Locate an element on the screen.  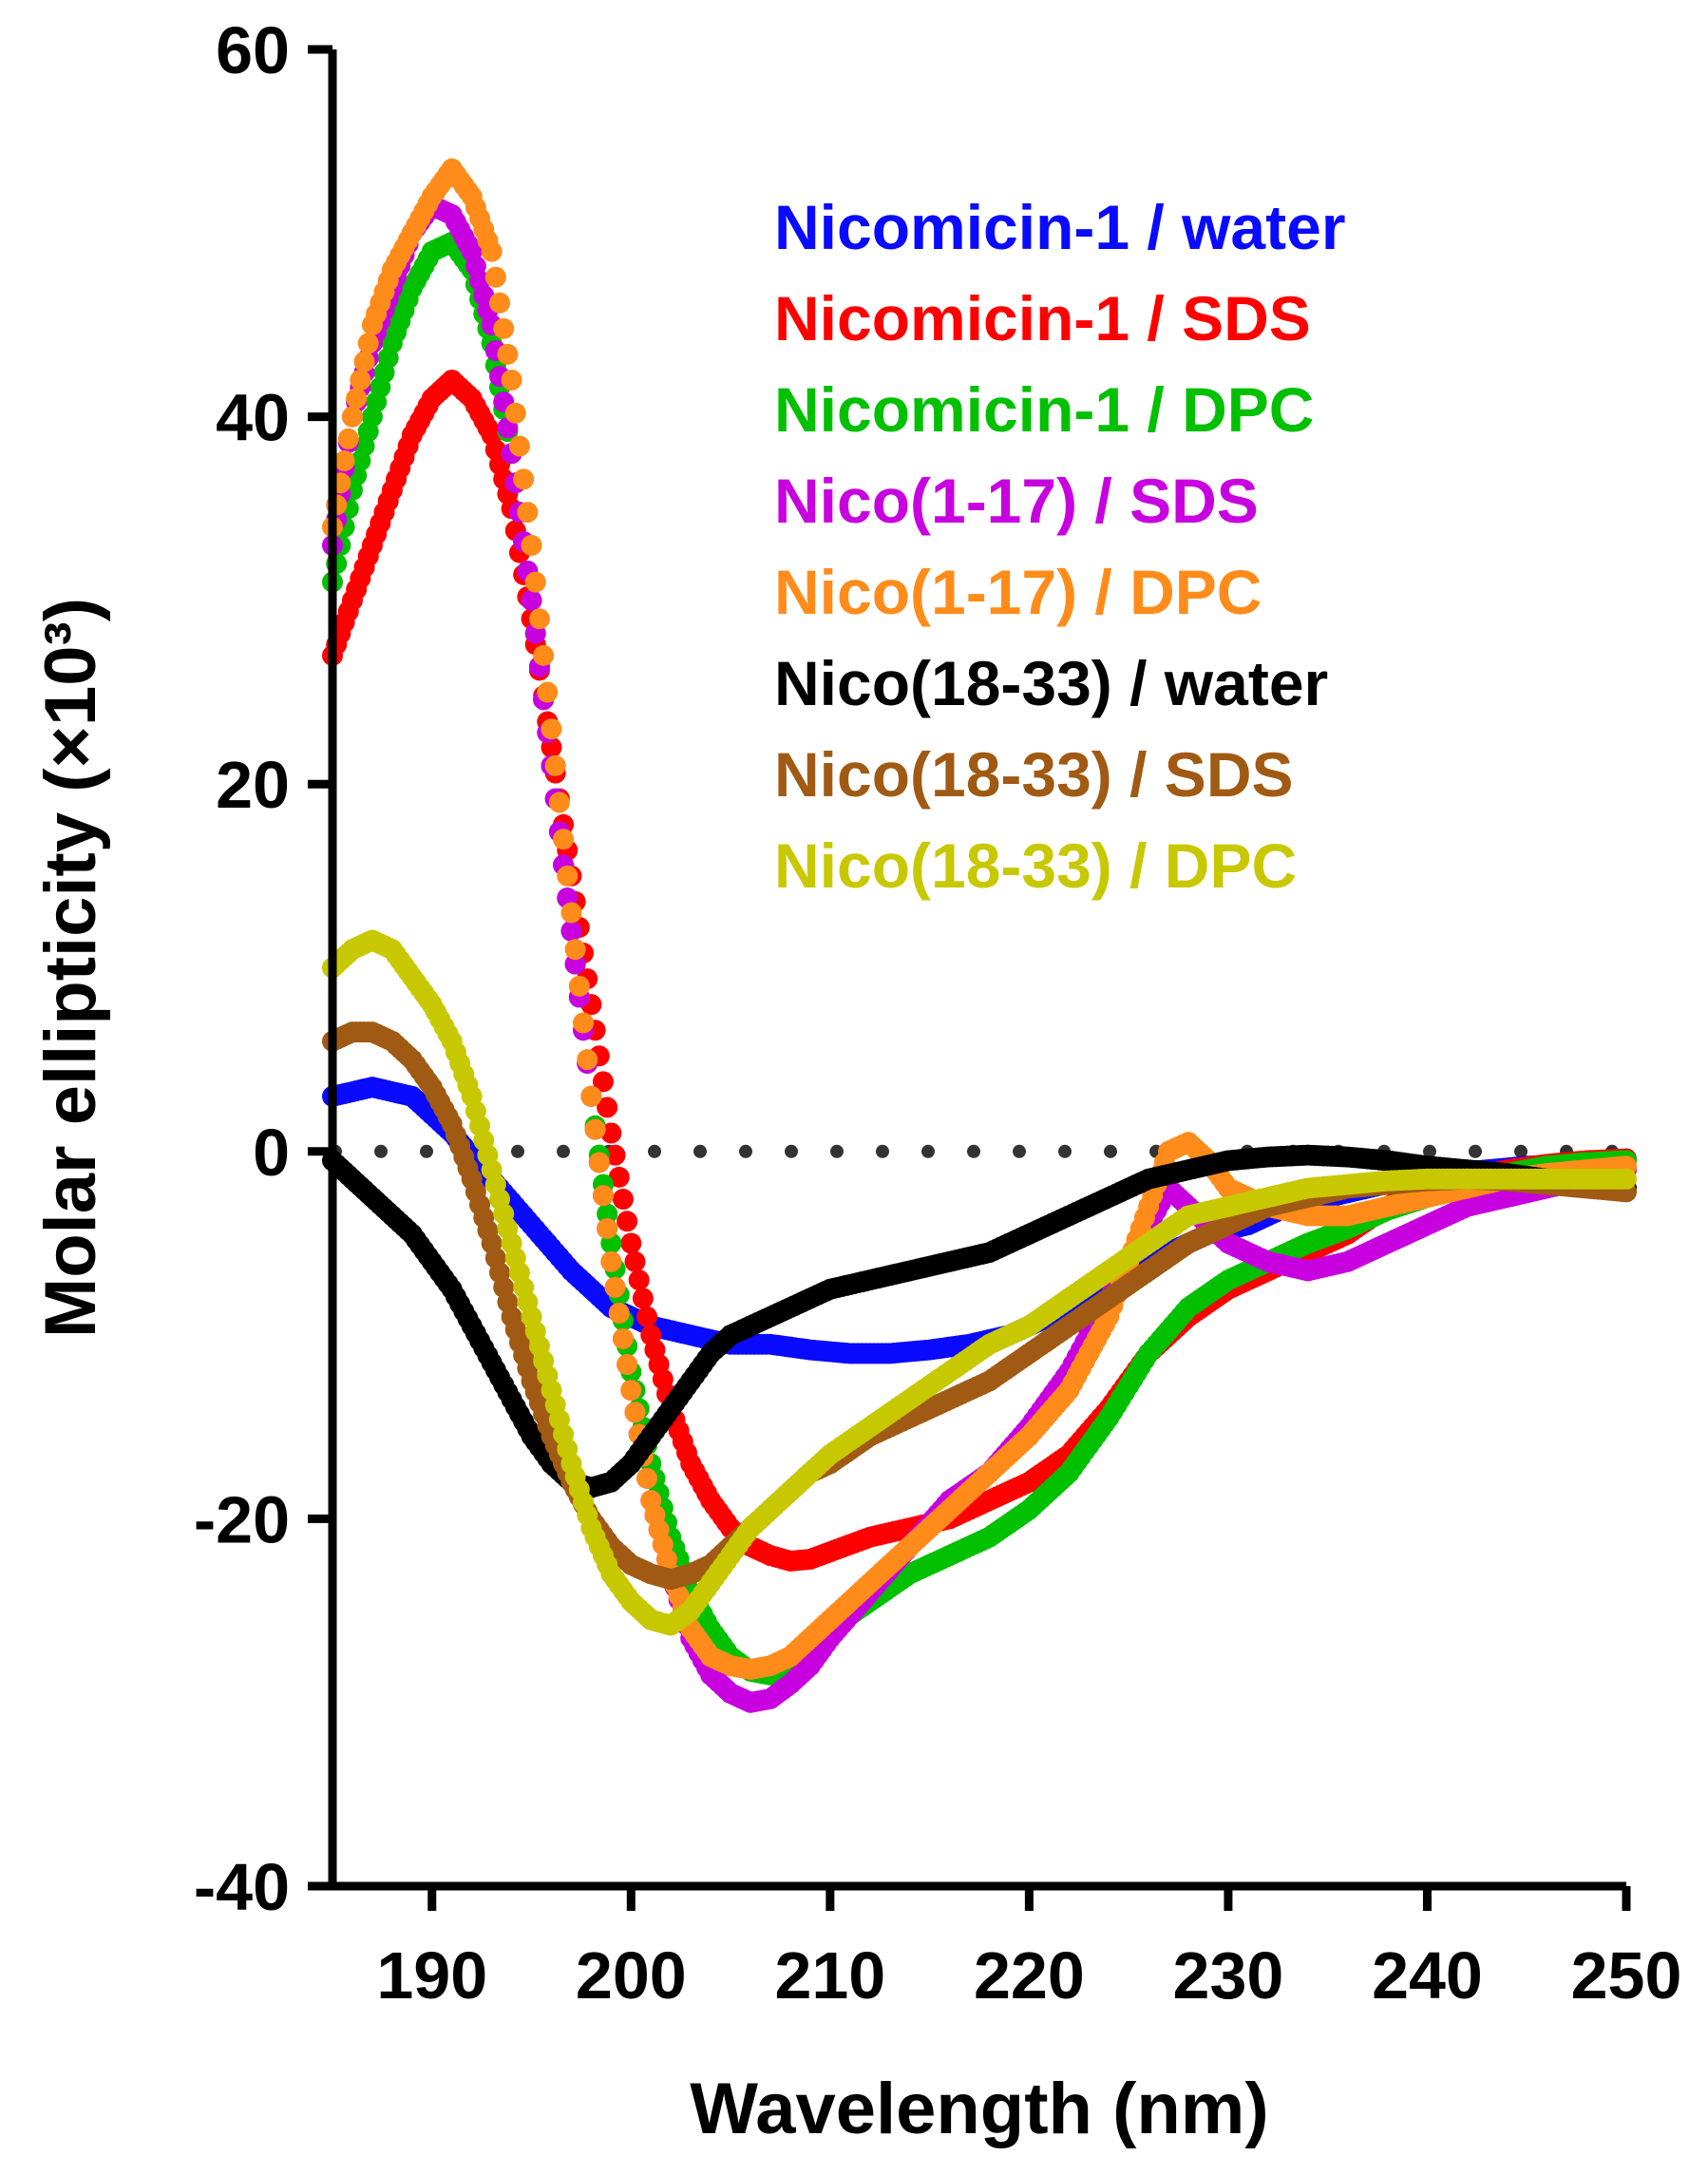
y-tick-label: 20 is located at coordinates (253, 785).